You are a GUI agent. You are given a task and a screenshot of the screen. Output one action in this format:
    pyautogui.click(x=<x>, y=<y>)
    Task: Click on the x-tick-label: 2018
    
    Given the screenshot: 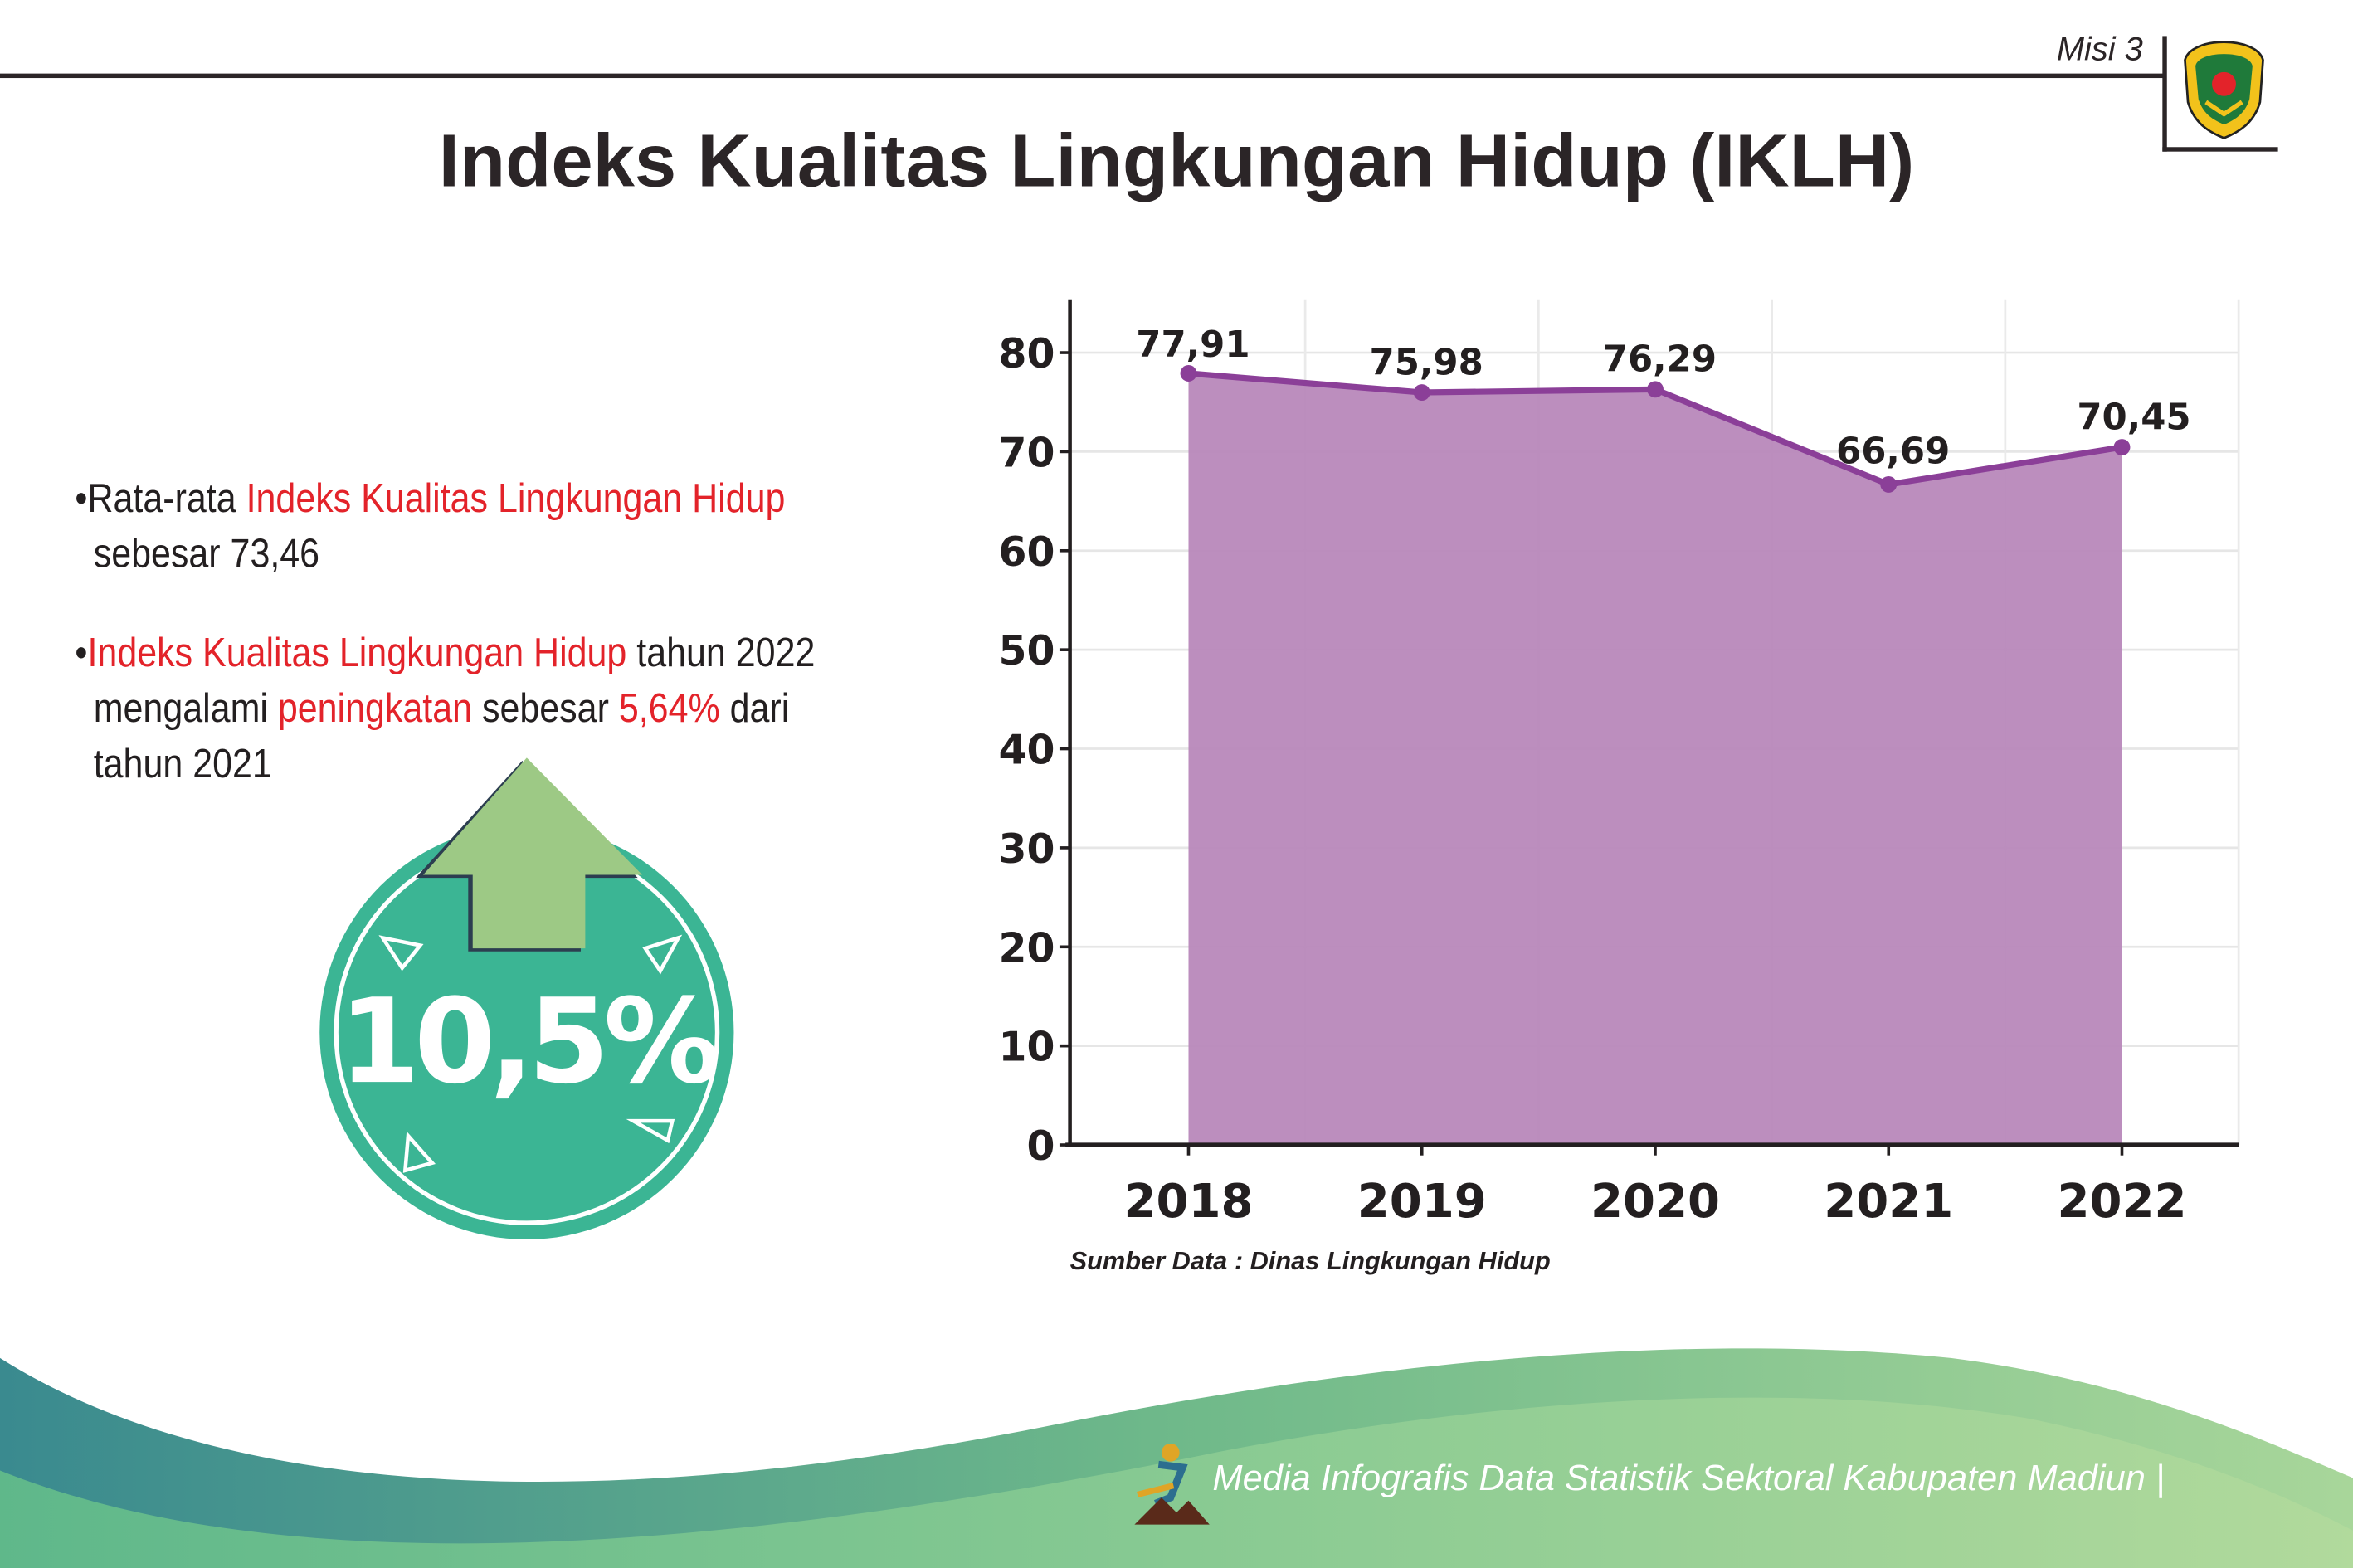 What is the action you would take?
    pyautogui.click(x=1188, y=1202)
    